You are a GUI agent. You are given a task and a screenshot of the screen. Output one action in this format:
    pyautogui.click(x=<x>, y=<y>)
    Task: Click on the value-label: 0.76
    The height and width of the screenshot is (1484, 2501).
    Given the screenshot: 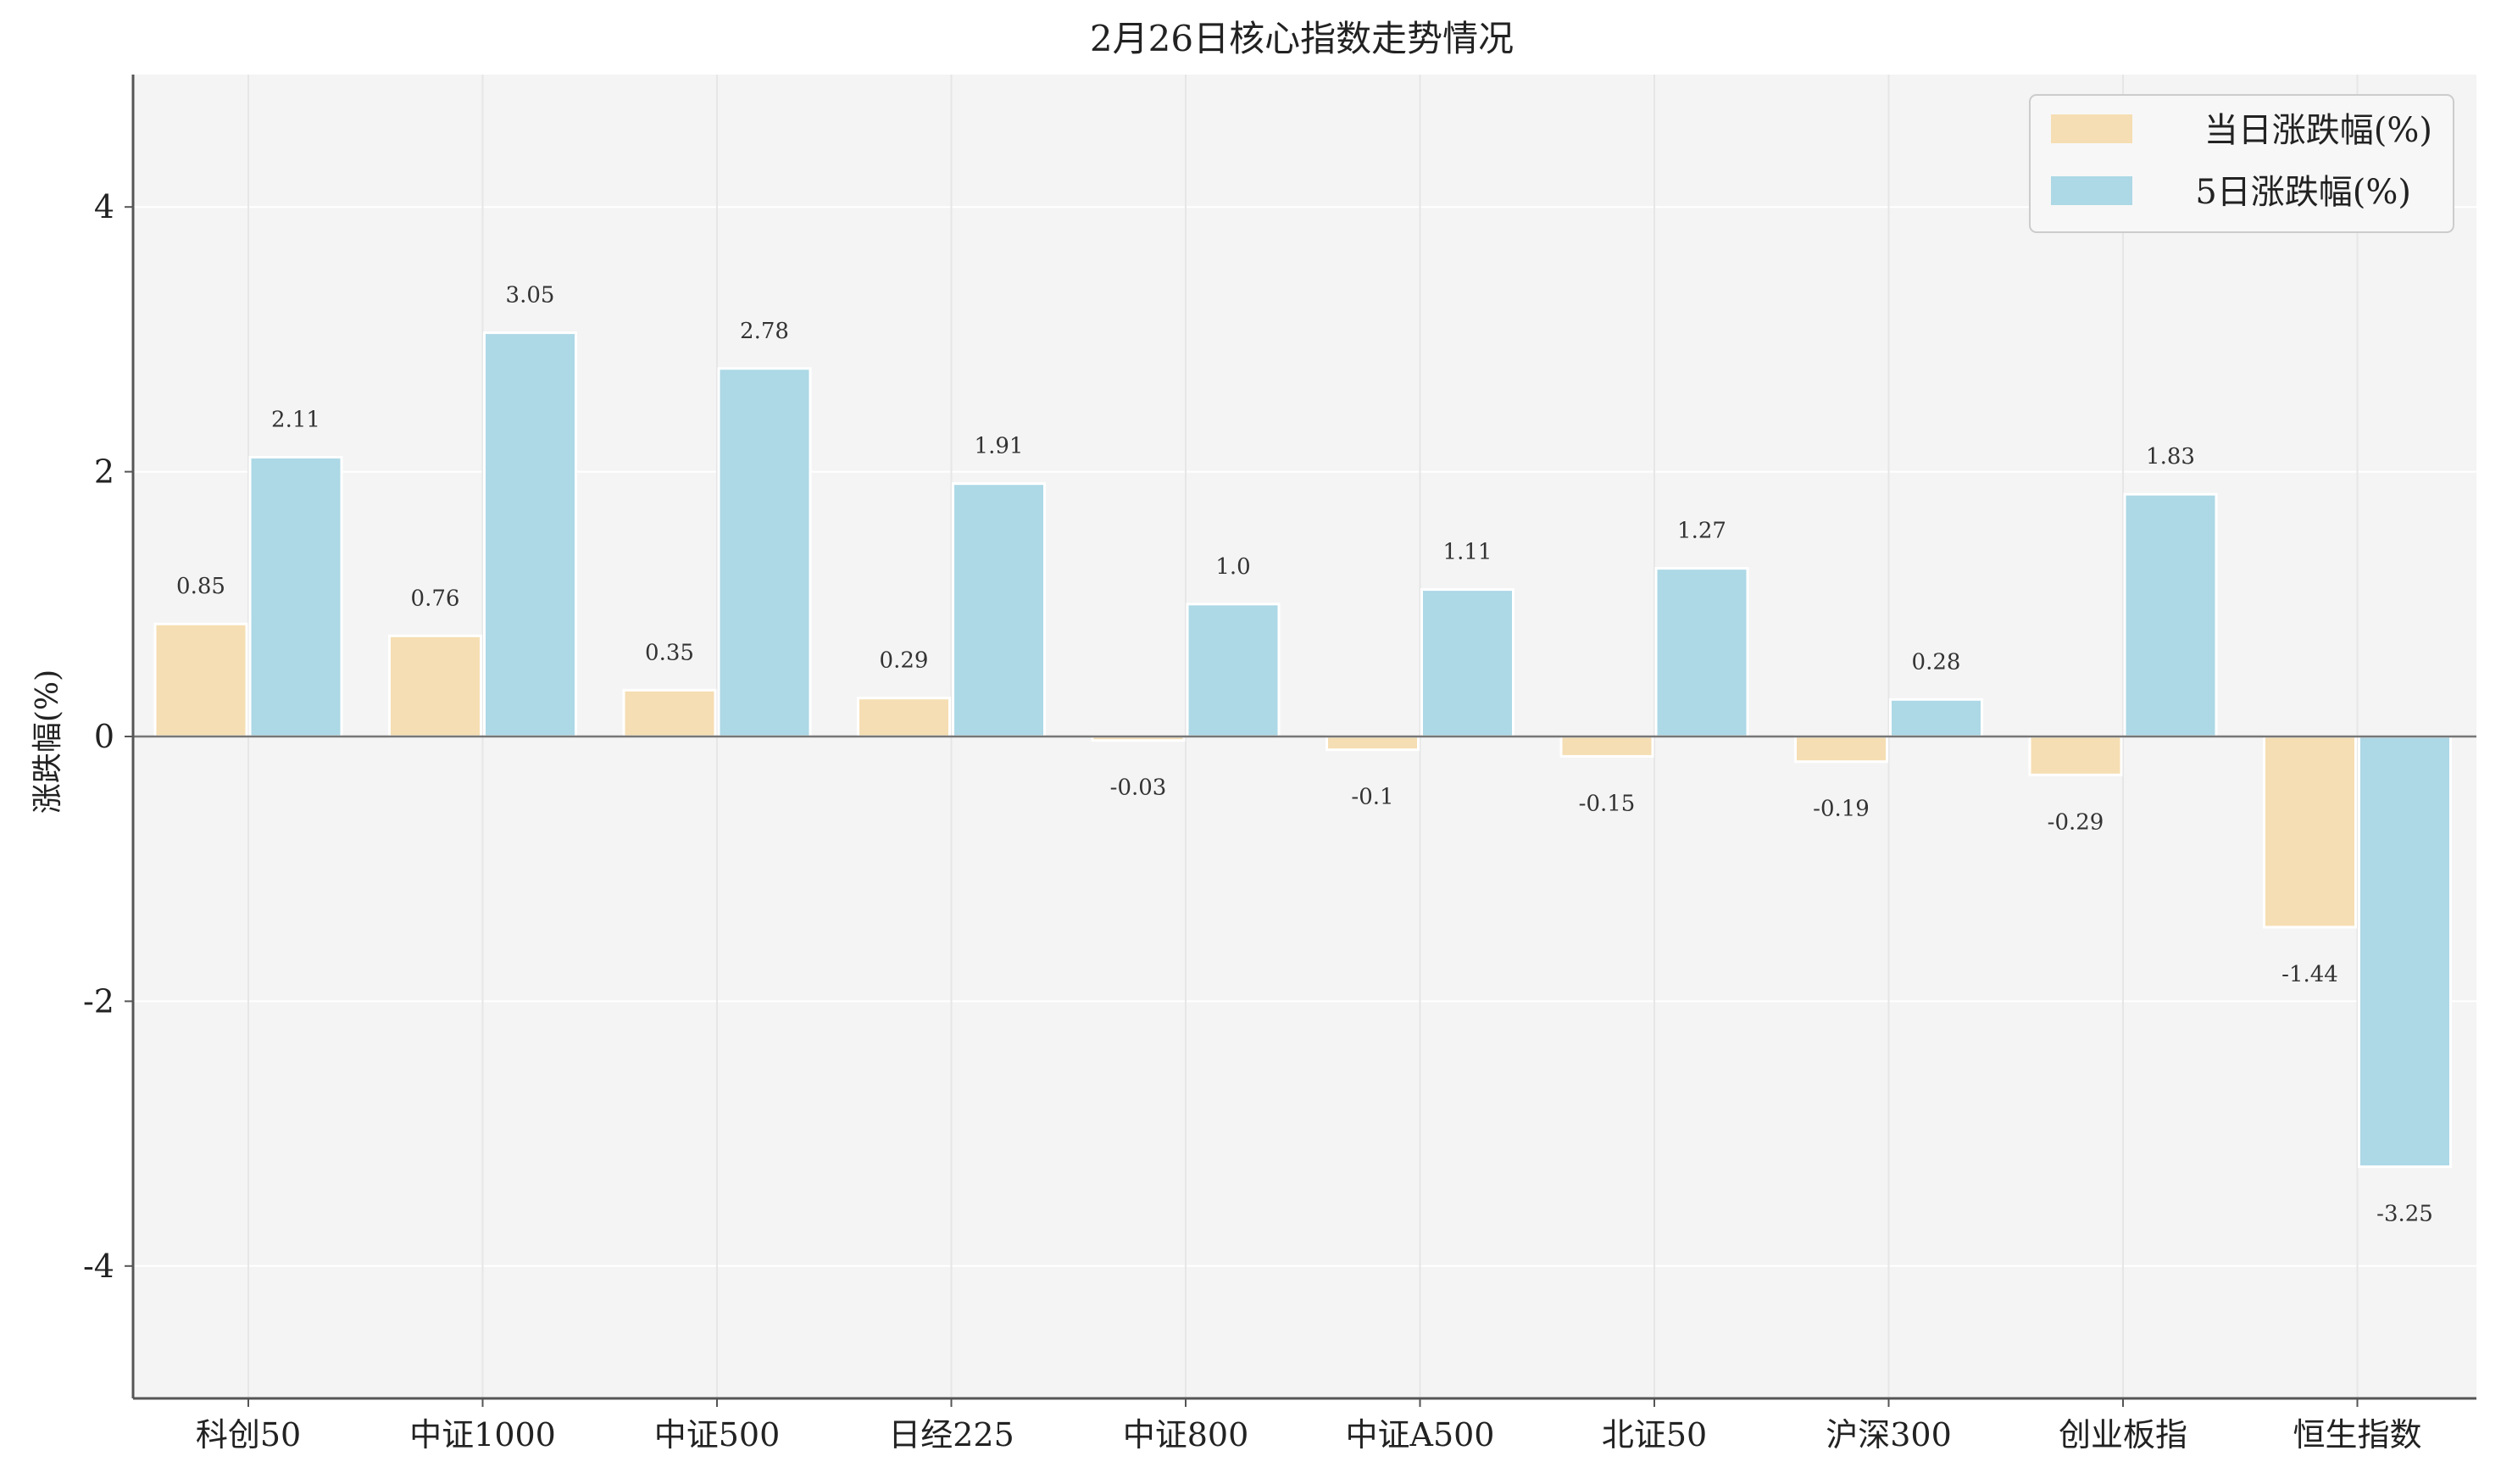 What is the action you would take?
    pyautogui.click(x=435, y=598)
    